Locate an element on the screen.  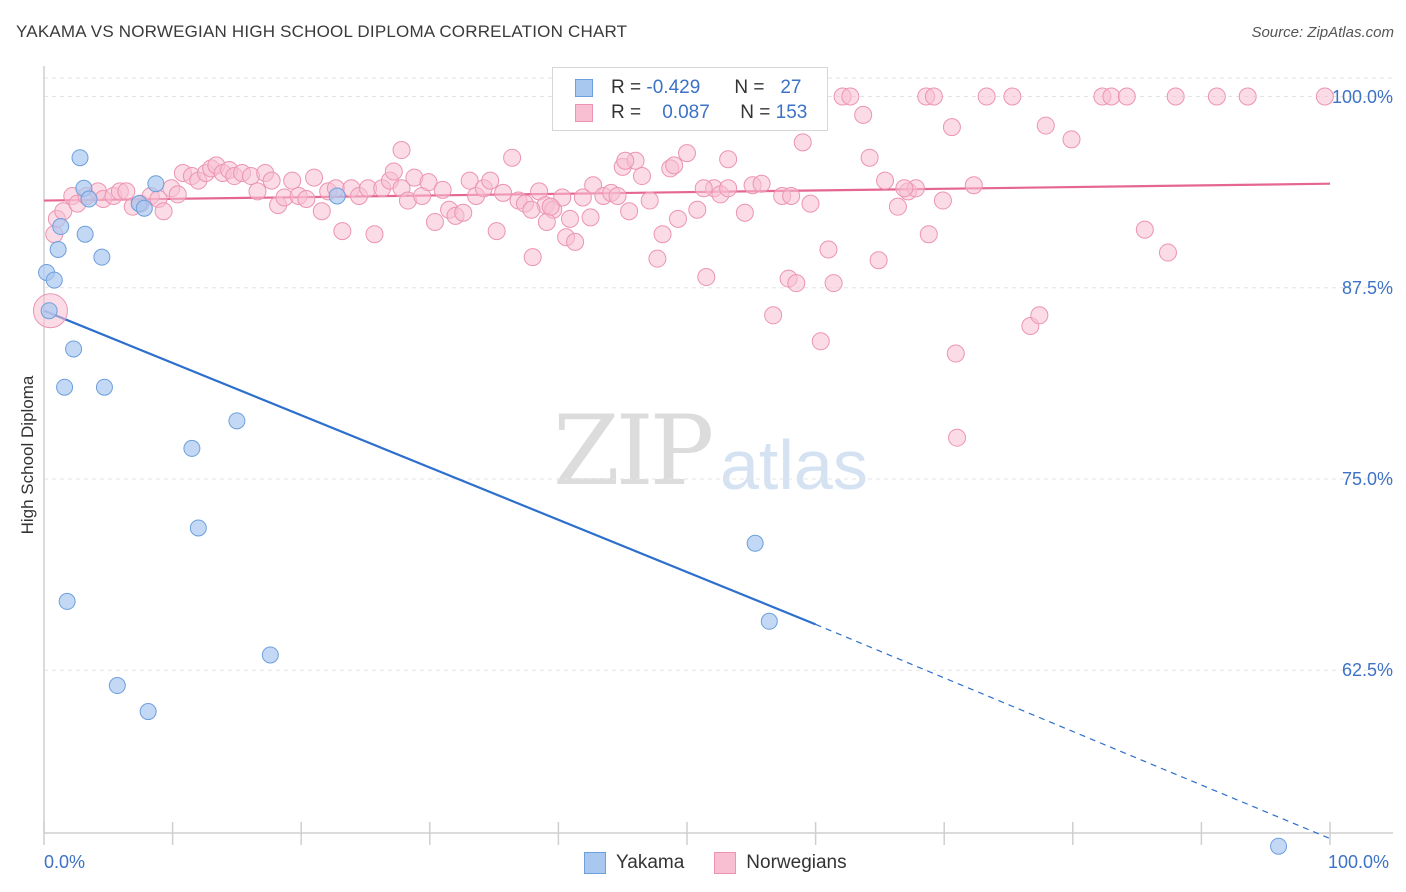
legend-row-norwegians: R = 0.087 N = 153 is located at coordinates (691, 113).